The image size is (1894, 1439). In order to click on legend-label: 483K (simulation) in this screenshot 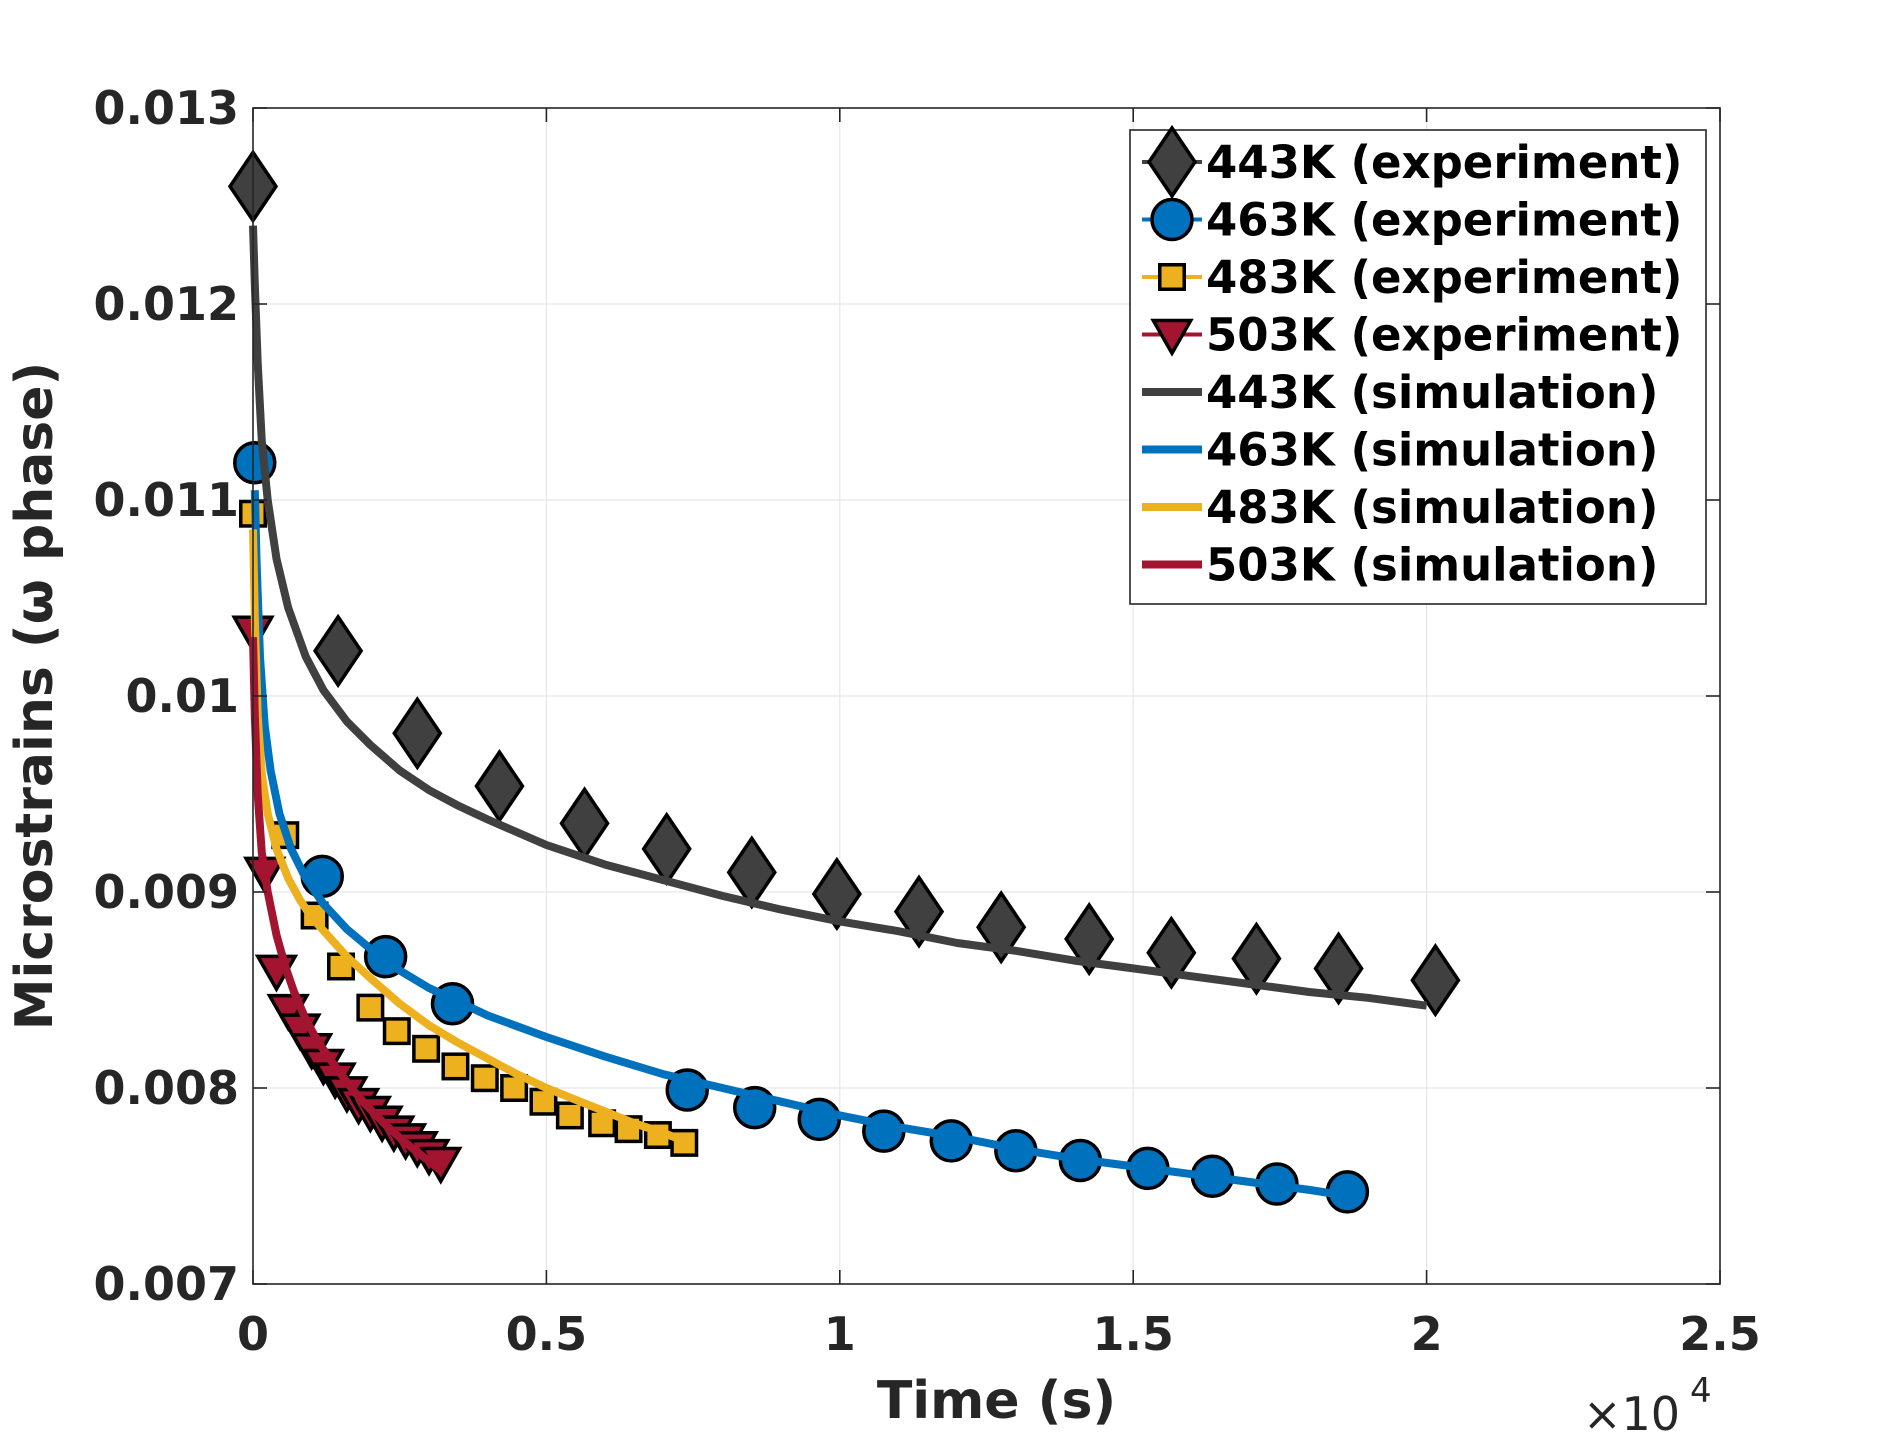, I will do `click(1432, 507)`.